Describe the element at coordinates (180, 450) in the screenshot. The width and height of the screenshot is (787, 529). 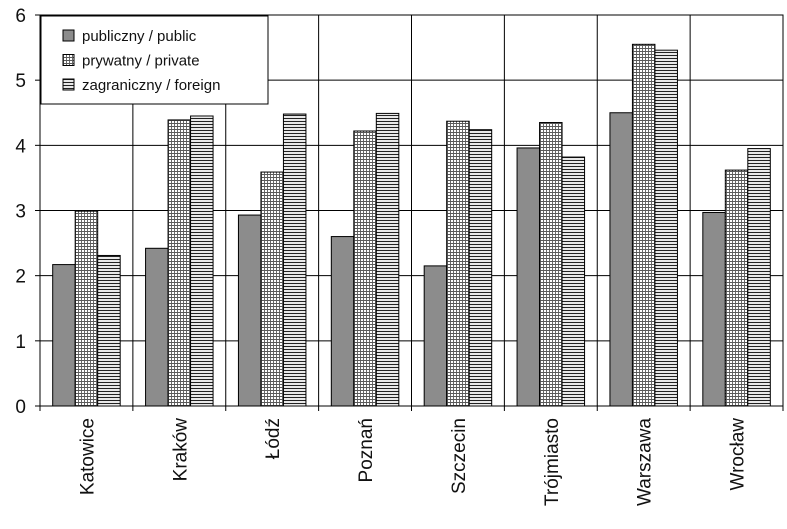
I see `category-label: Kraków` at that location.